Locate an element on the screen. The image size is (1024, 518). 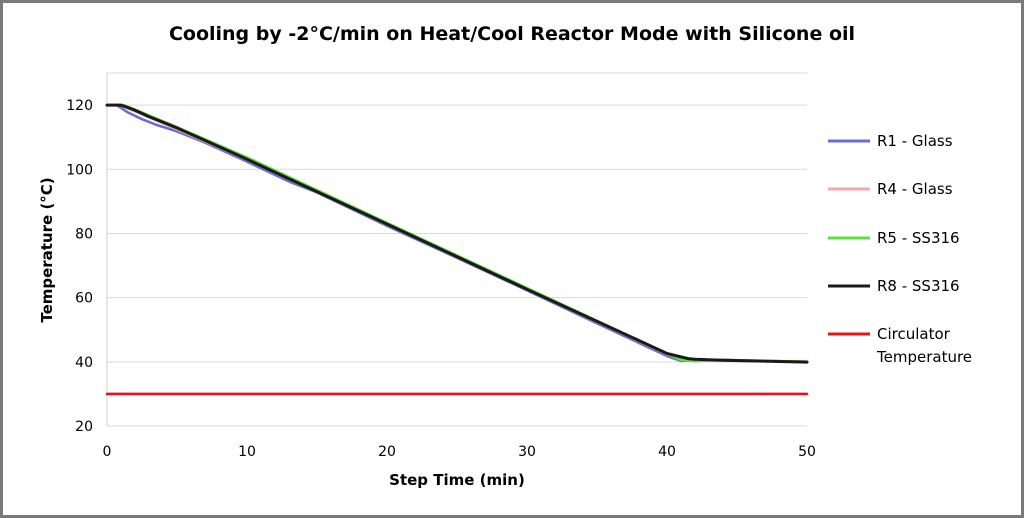
legend-label: R1 - Glass is located at coordinates (915, 141).